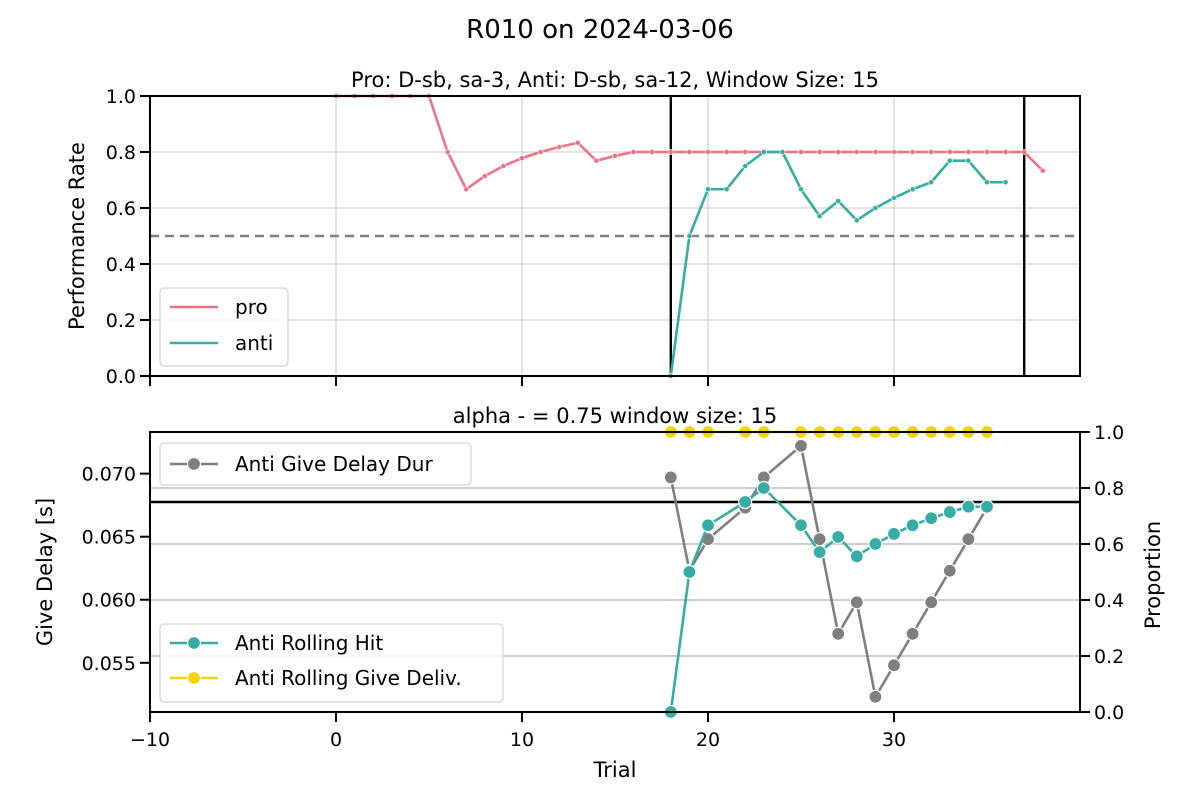  What do you see at coordinates (194, 643) in the screenshot?
I see `legend-marker-rolling-hit` at bounding box center [194, 643].